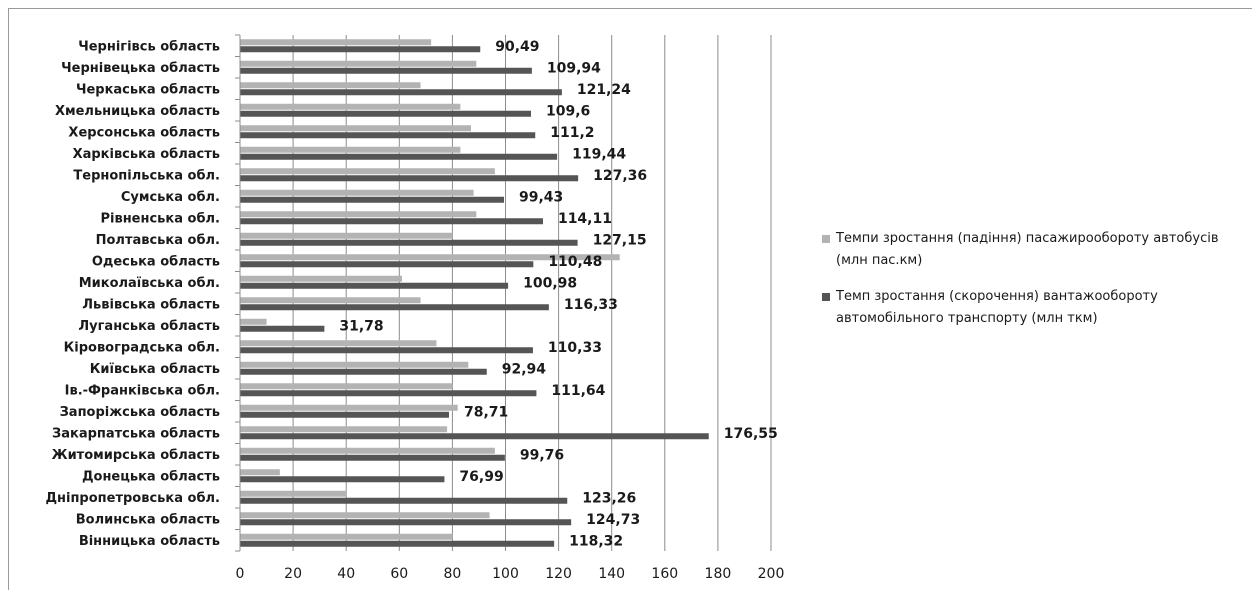 The image size is (1253, 591). Describe the element at coordinates (140, 412) in the screenshot. I see `category-label: Запоріжська область` at that location.